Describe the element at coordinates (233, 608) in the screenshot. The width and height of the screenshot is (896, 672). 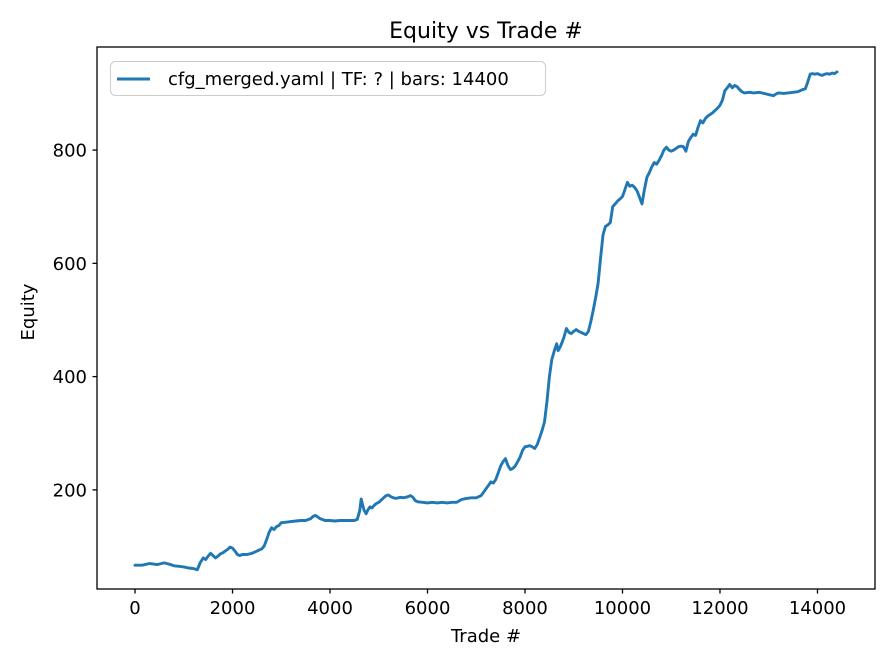
I see `x-tick-label: 2000` at that location.